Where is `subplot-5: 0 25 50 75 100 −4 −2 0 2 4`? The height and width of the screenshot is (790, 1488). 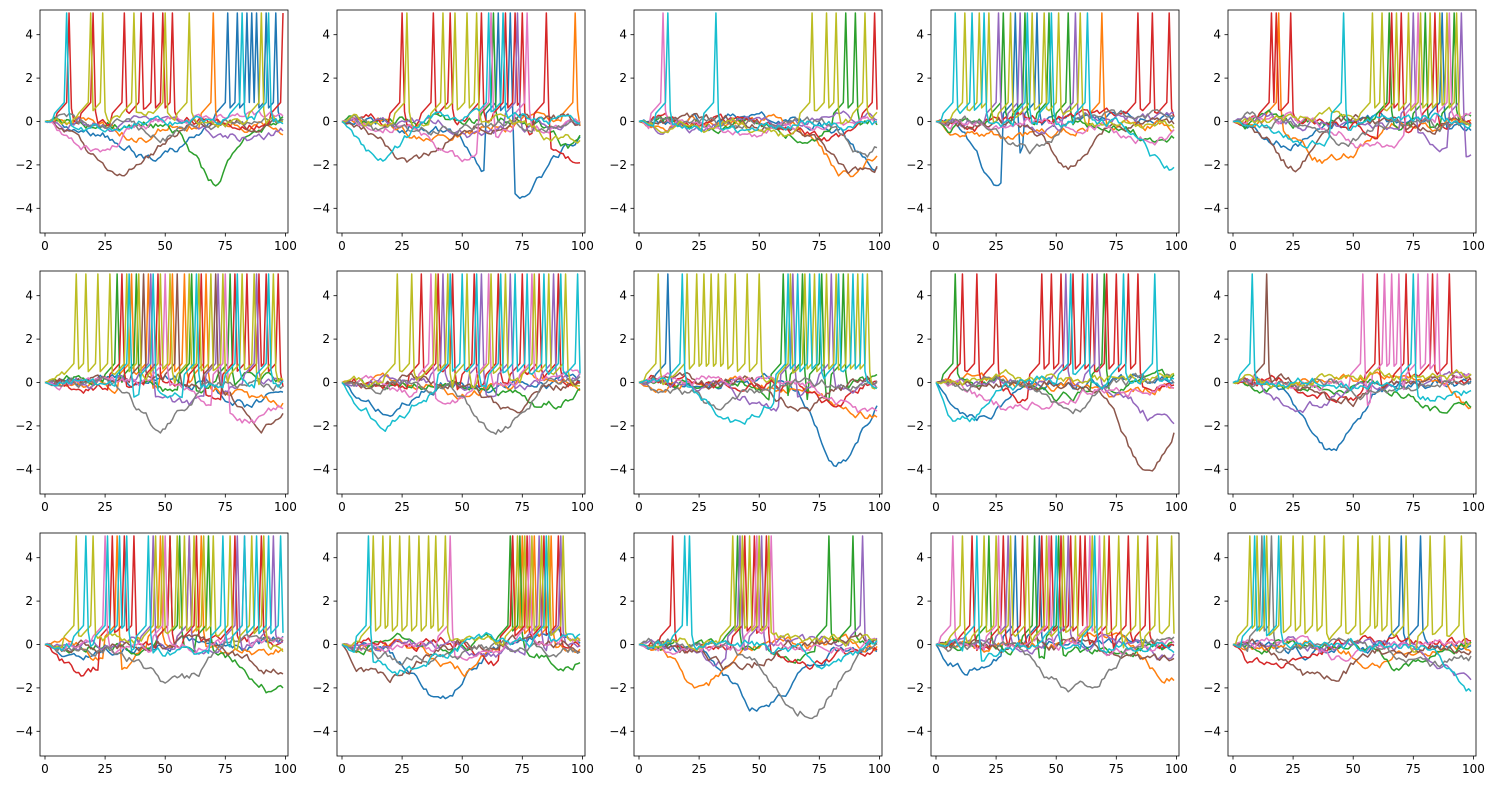 subplot-5: 0 25 50 75 100 −4 −2 0 2 4 is located at coordinates (1344, 131).